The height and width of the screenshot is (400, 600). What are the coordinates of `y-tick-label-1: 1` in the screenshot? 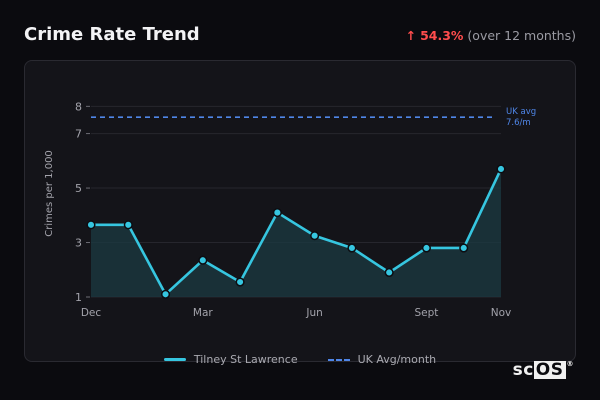 It's located at (78, 297).